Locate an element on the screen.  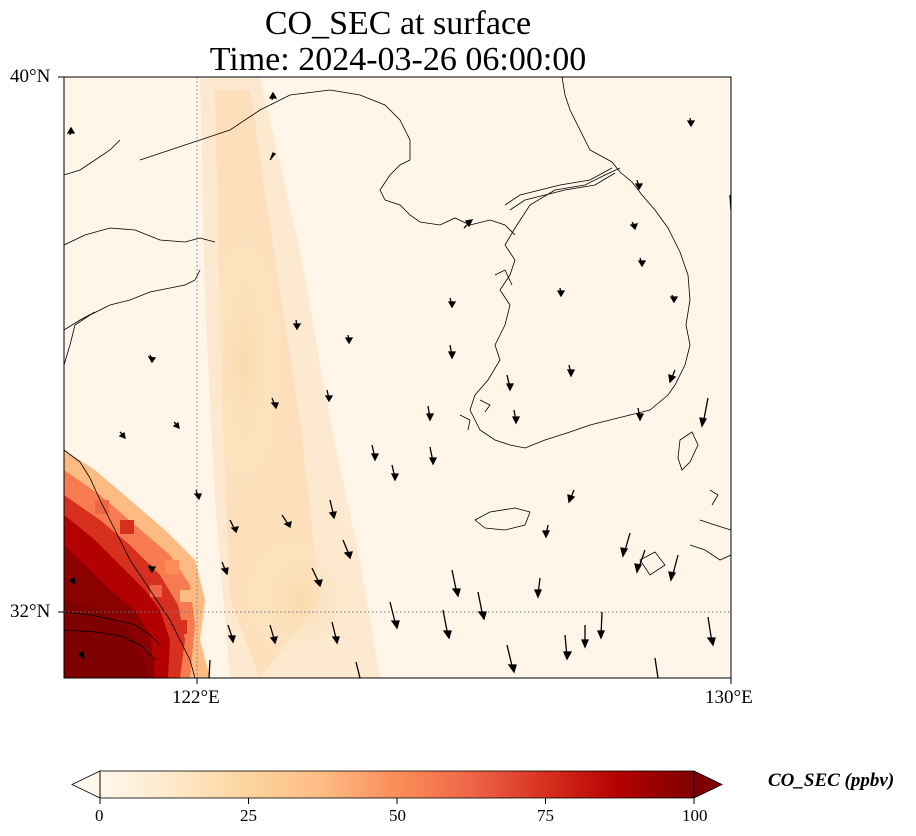
colorbar is located at coordinates (397, 787).